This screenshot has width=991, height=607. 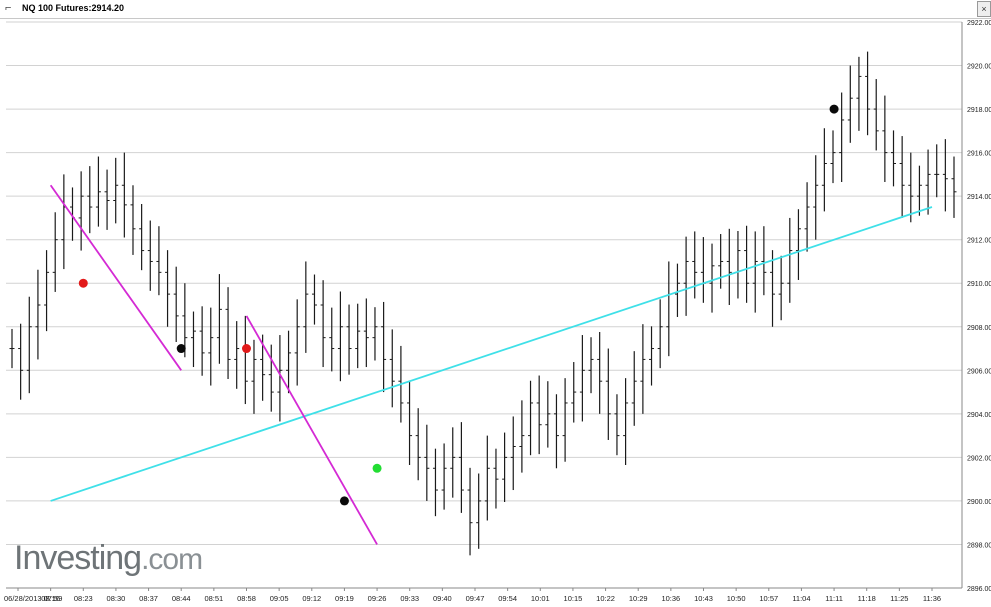 I want to click on x-tick-label: 08:44, so click(x=181, y=598).